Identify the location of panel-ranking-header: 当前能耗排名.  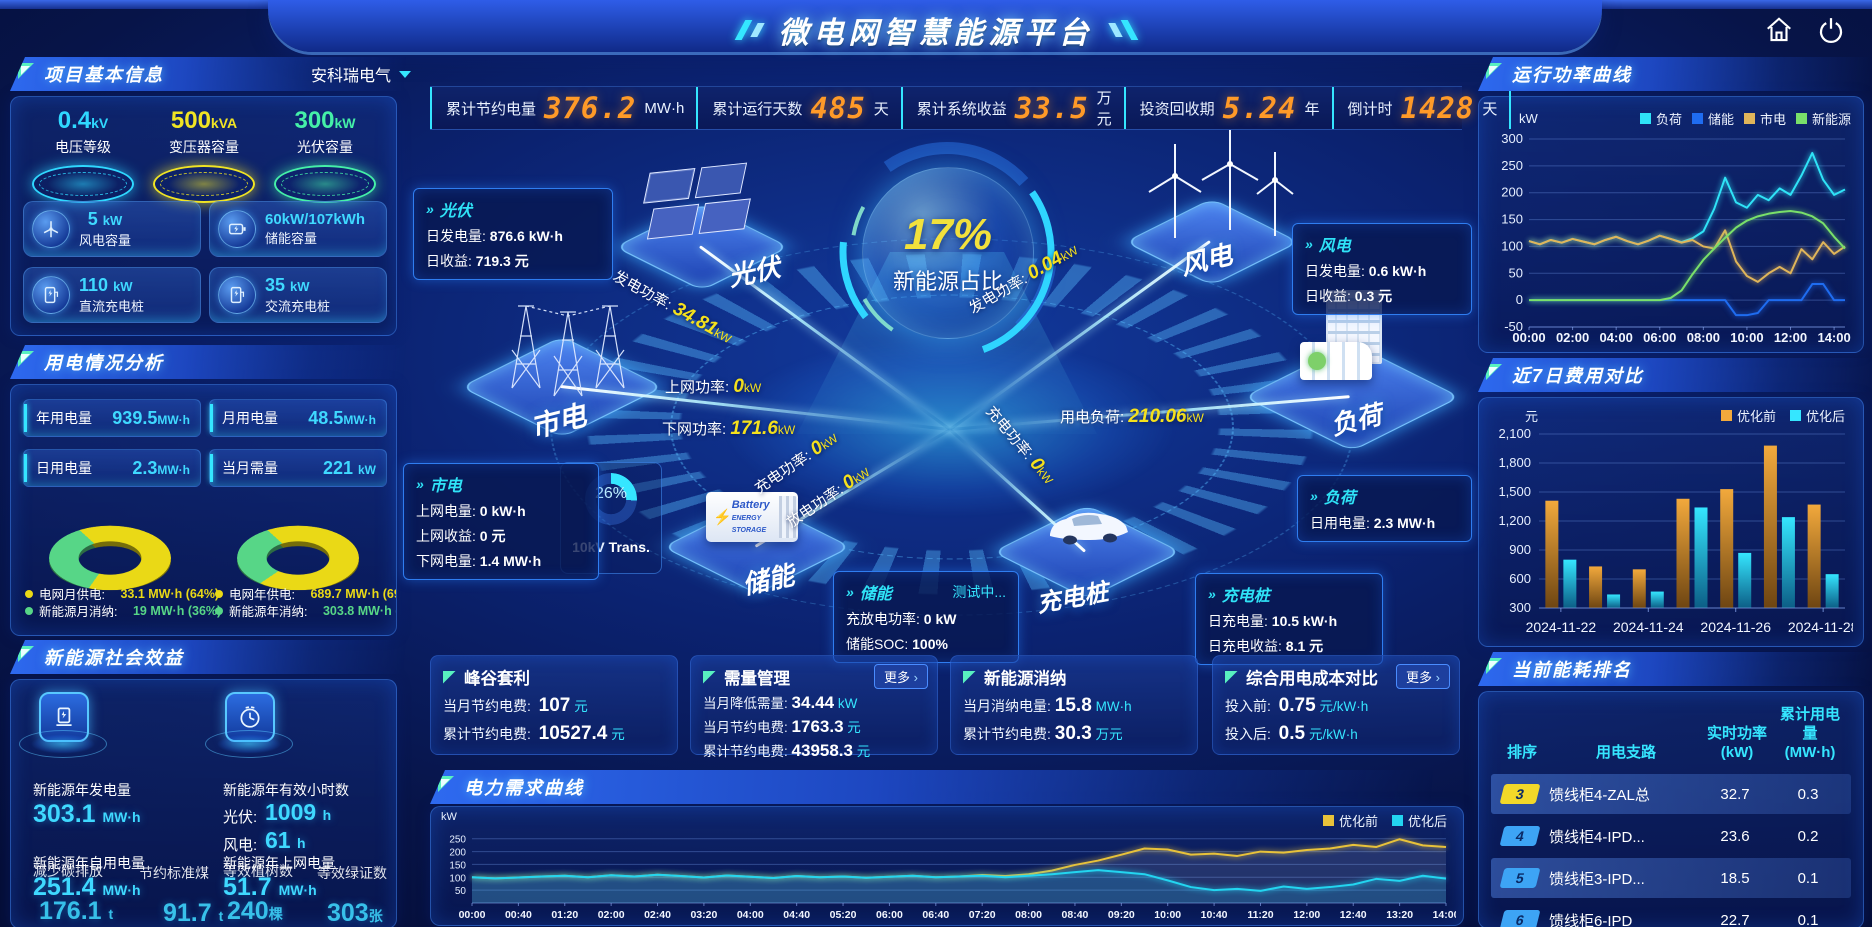
(1675, 669).